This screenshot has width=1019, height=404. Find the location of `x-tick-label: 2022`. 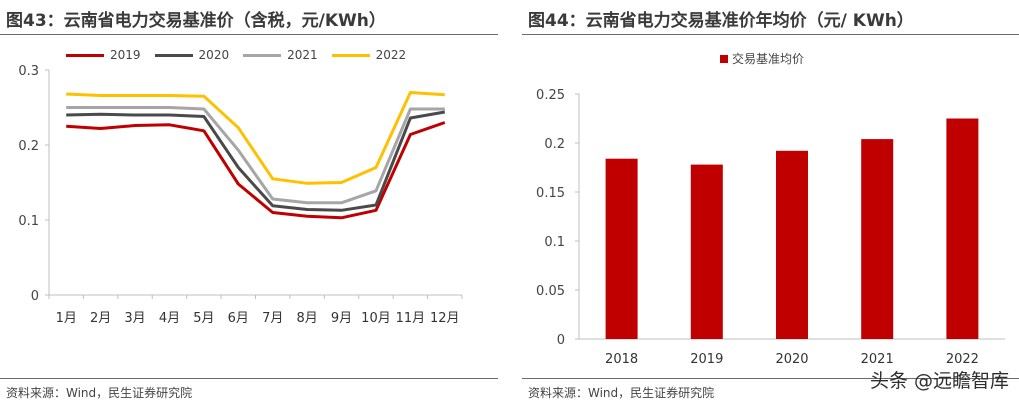

x-tick-label: 2022 is located at coordinates (962, 359).